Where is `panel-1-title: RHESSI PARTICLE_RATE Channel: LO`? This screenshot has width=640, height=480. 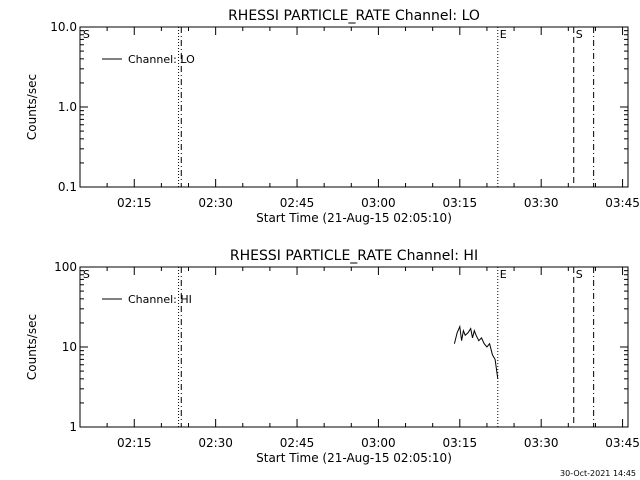
panel-1-title: RHESSI PARTICLE_RATE Channel: LO is located at coordinates (354, 16).